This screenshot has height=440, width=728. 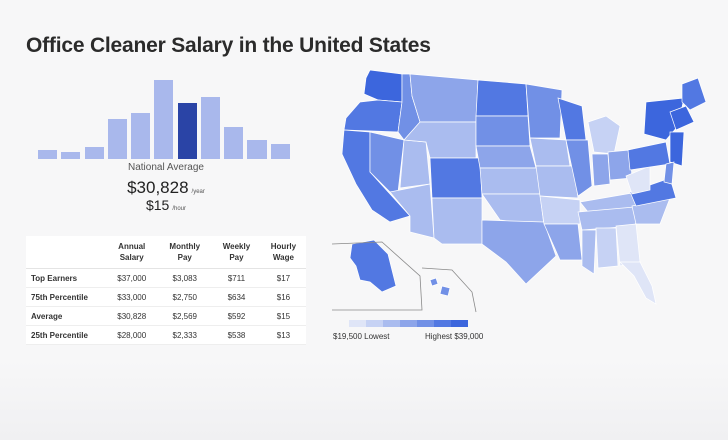 I want to click on table-cell: $3,083, so click(x=185, y=278).